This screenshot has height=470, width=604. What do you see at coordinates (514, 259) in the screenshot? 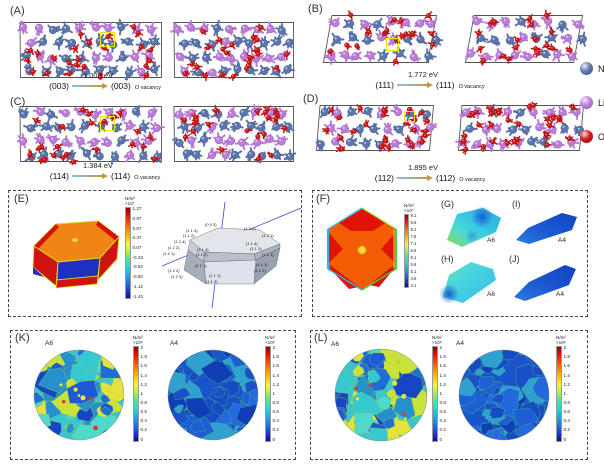
I see `panel-label-J: (J)` at bounding box center [514, 259].